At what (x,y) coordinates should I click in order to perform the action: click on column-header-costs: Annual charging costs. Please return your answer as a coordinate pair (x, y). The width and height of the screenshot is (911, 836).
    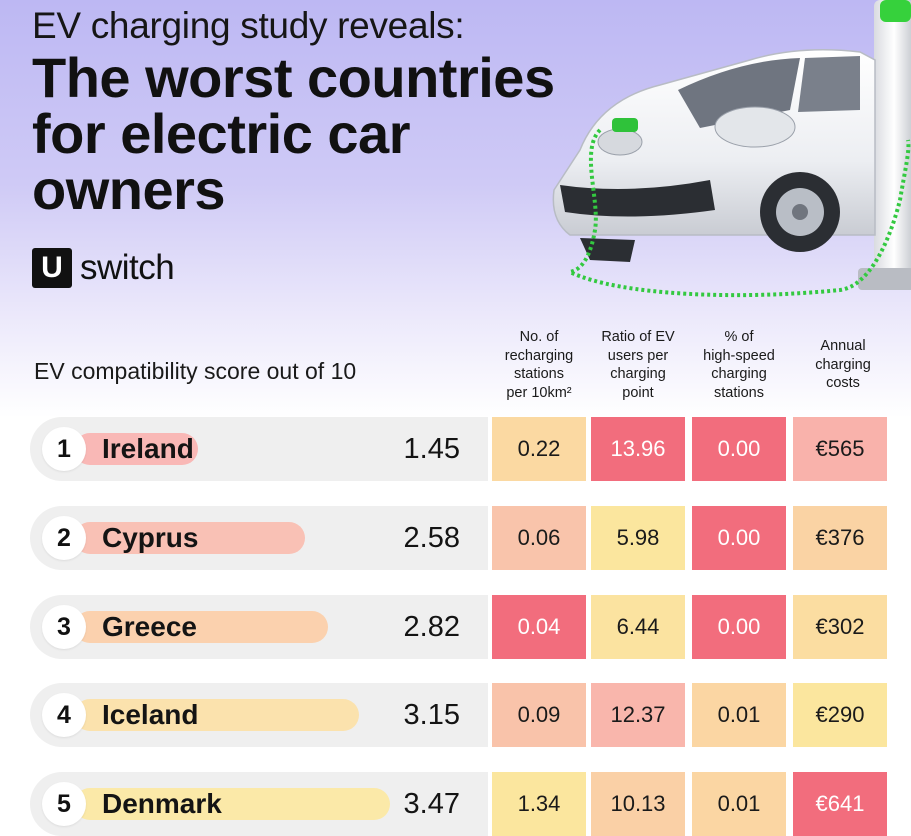
    Looking at the image, I should click on (843, 365).